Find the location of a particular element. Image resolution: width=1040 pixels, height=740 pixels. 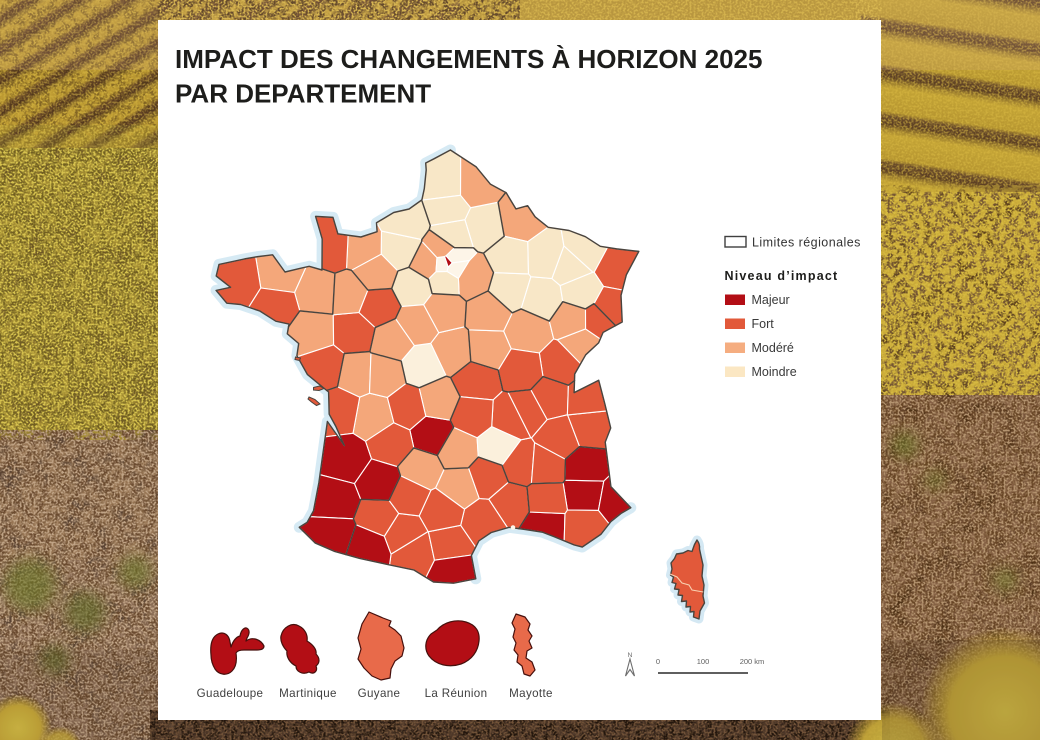

svg-text: Fort is located at coordinates (763, 324).